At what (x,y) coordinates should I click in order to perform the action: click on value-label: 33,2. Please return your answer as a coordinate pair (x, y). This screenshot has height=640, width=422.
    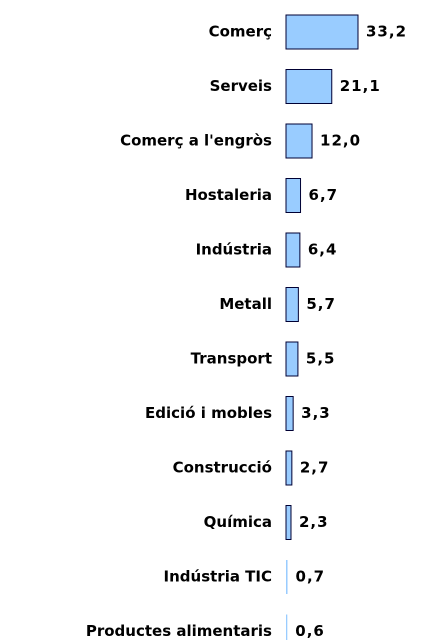
    Looking at the image, I should click on (386, 32).